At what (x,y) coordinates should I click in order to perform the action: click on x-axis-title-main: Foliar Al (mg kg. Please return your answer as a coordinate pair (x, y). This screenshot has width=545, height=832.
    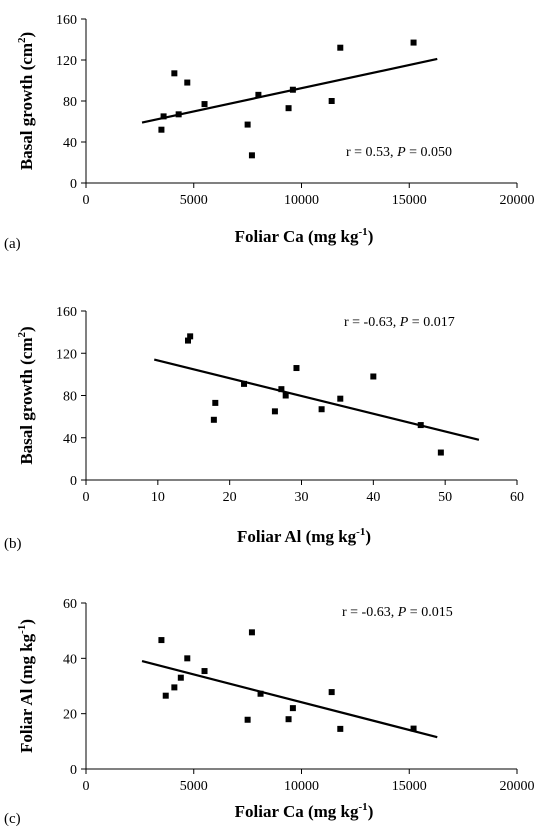
    Looking at the image, I should click on (297, 536).